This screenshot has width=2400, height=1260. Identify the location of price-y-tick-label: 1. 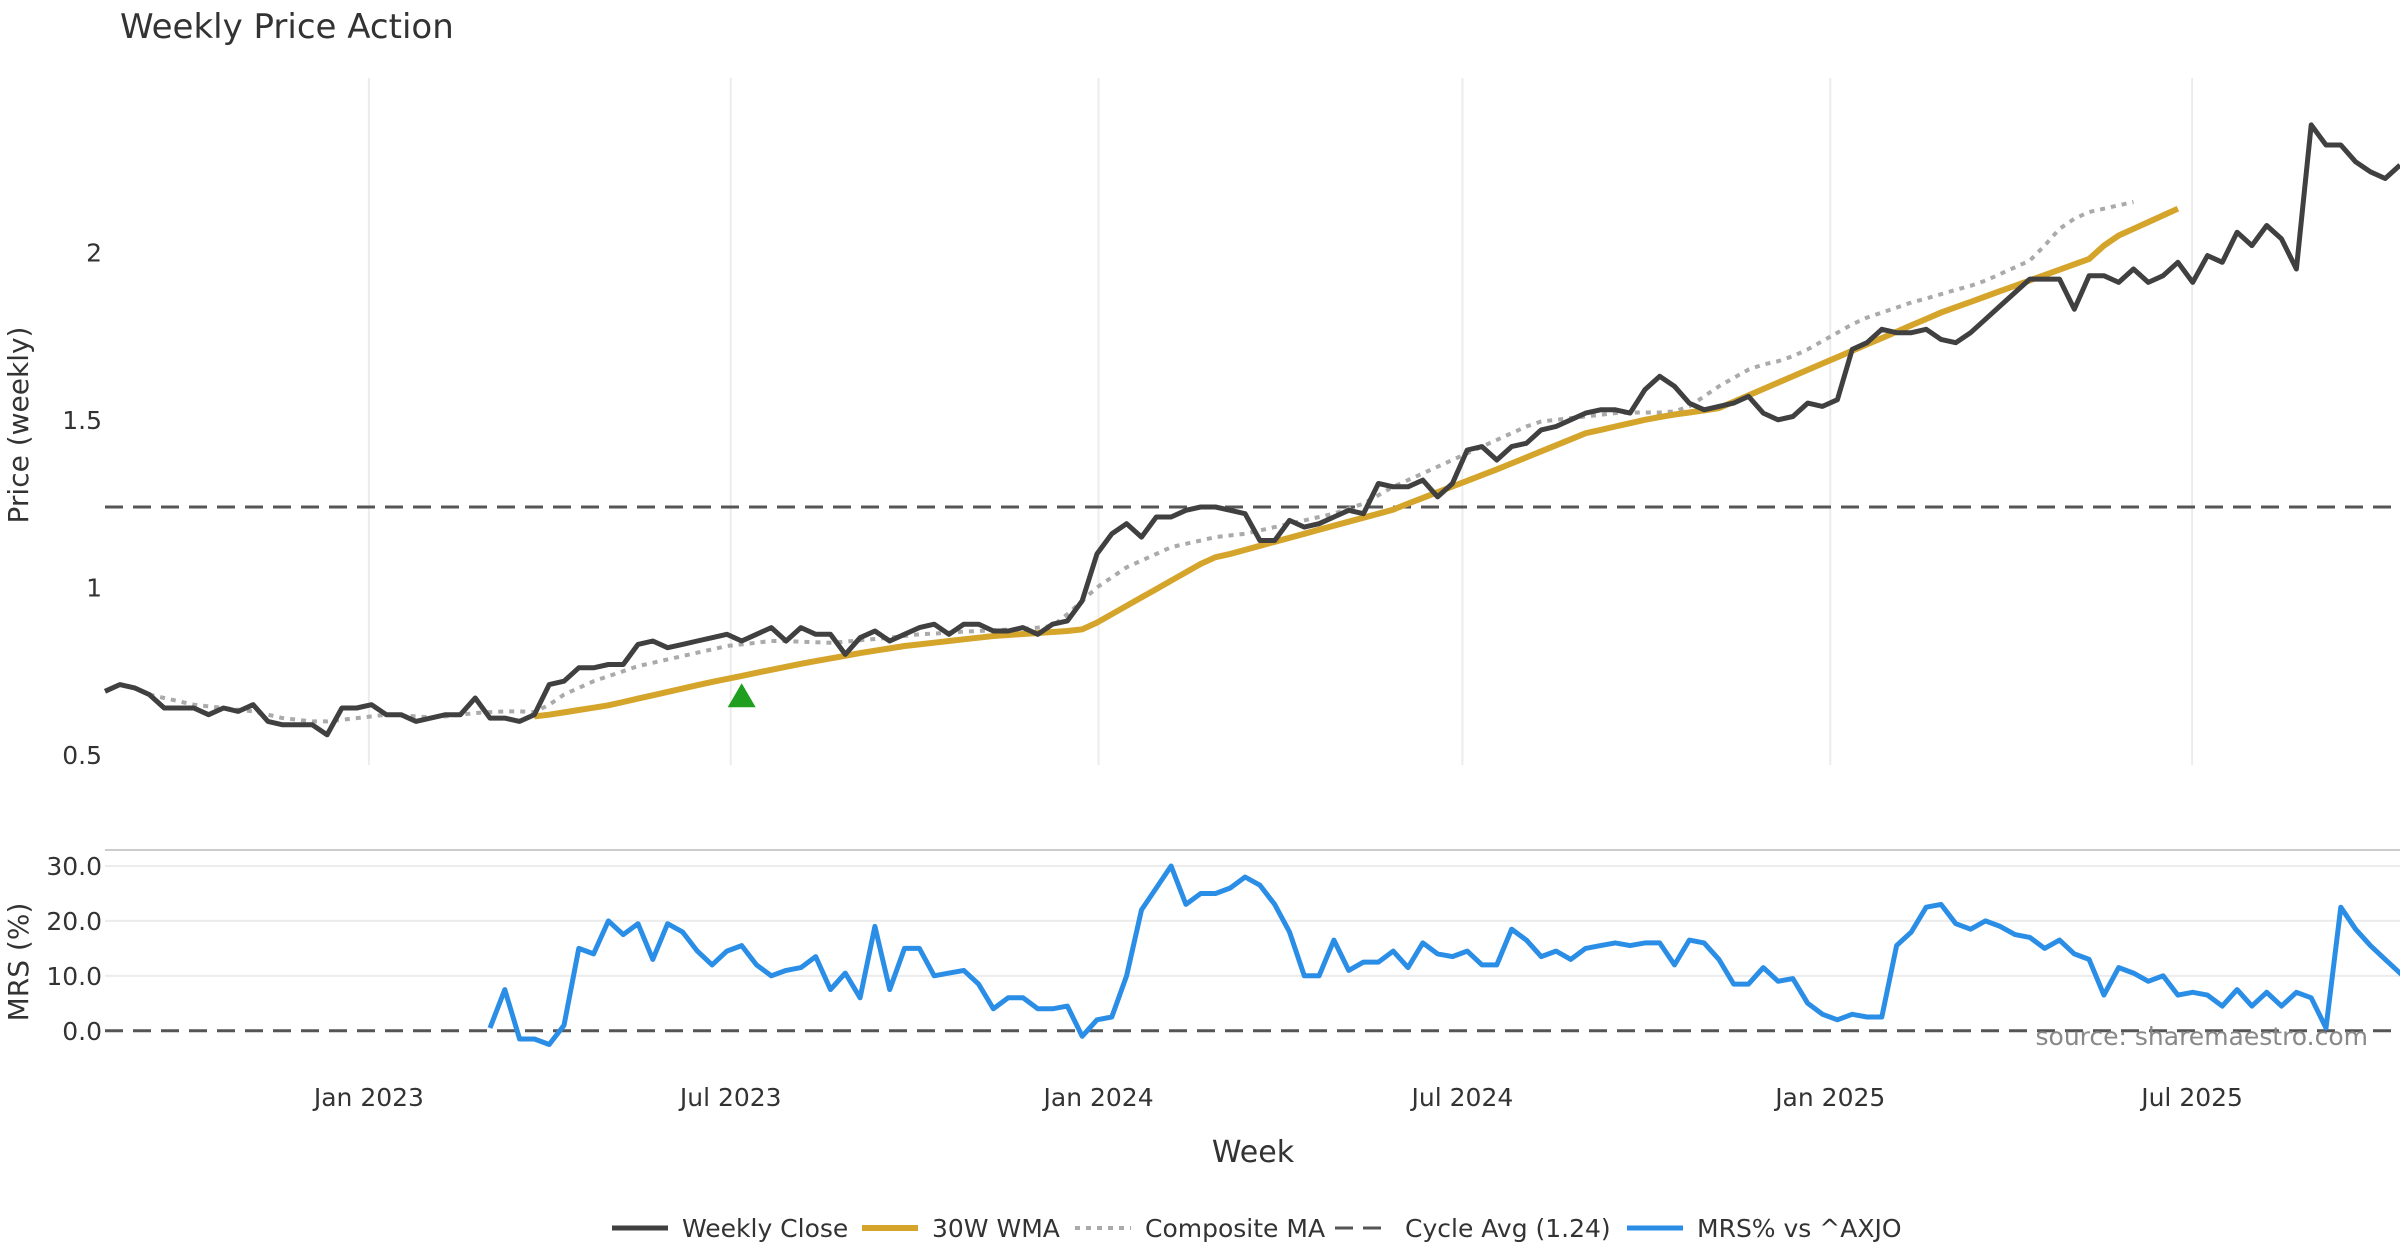
(94, 587).